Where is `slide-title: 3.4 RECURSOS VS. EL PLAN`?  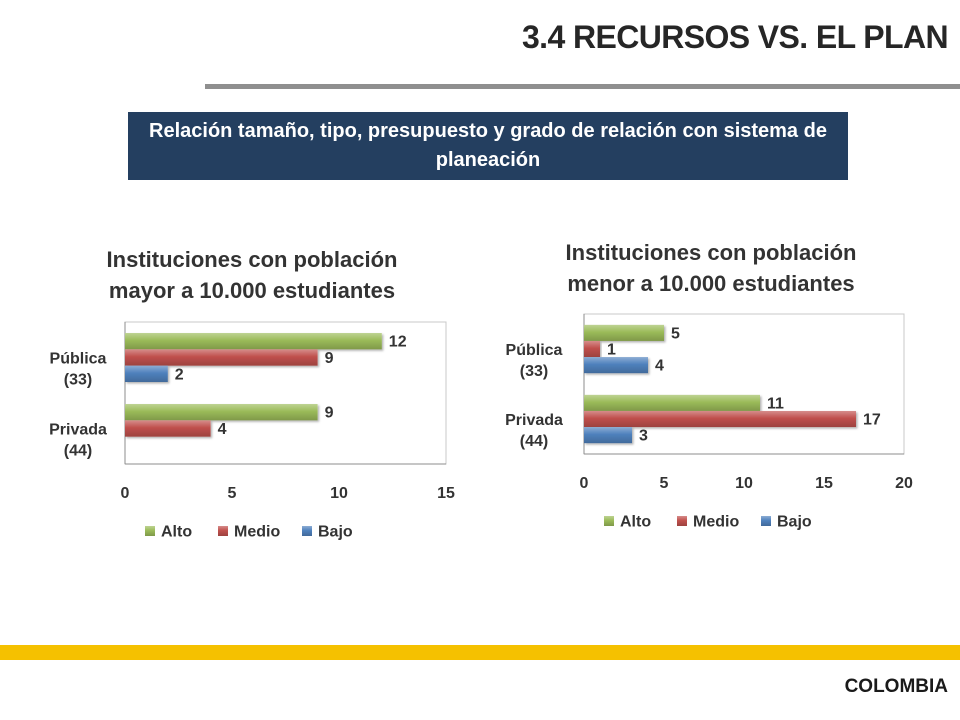 slide-title: 3.4 RECURSOS VS. EL PLAN is located at coordinates (735, 37).